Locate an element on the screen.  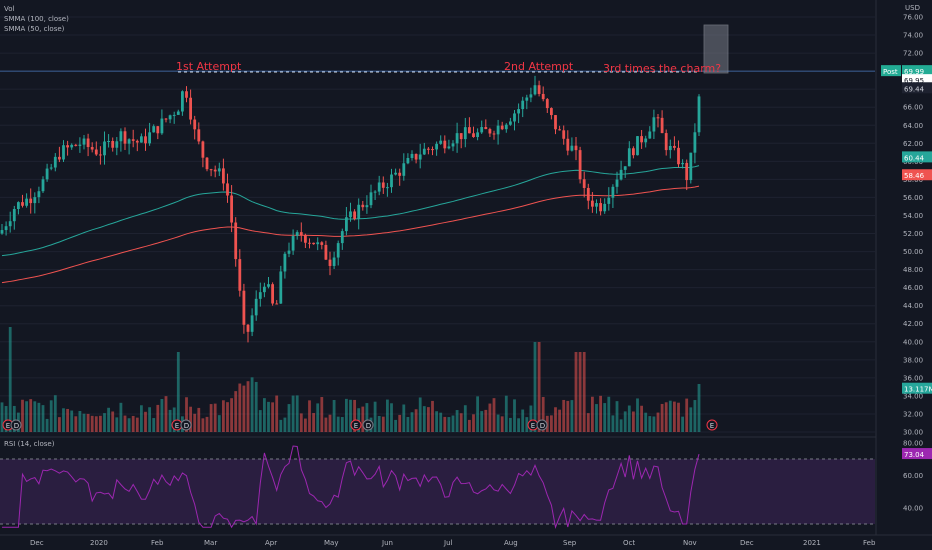
current-price-badge-text: 69.44 is located at coordinates (914, 89).